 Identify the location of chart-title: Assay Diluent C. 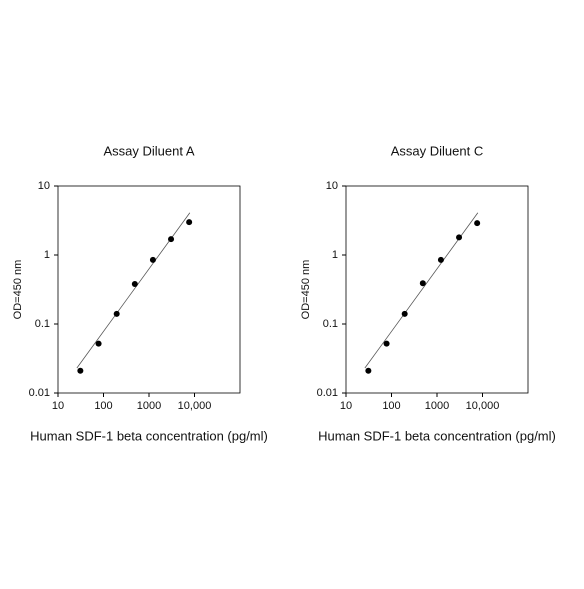
(437, 150).